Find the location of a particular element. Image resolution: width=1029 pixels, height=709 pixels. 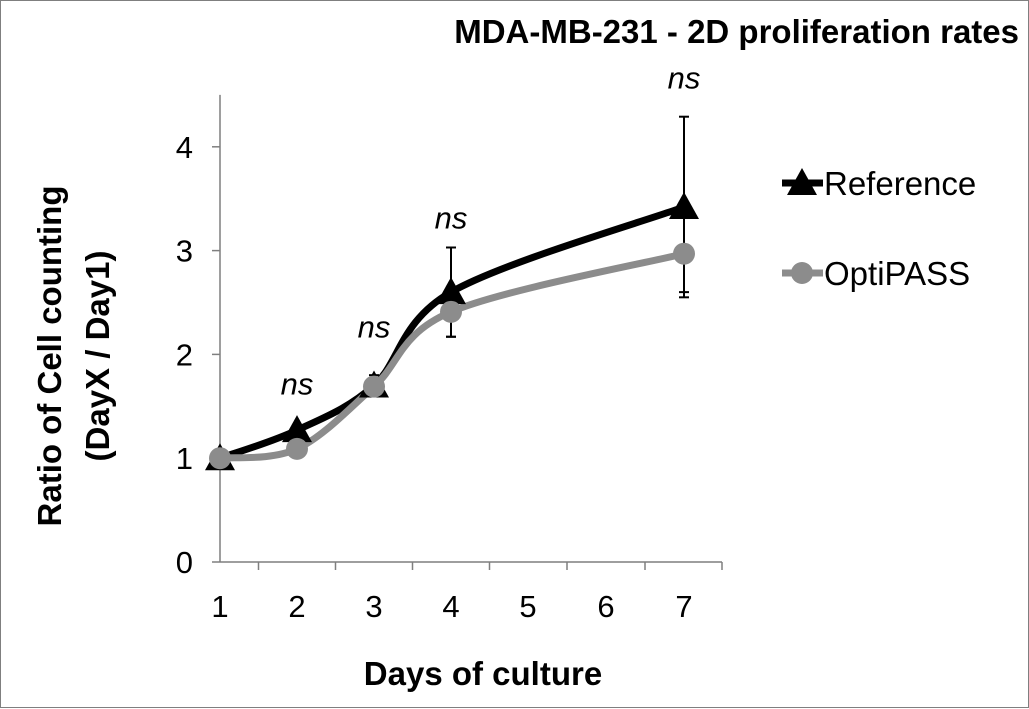

x-tick-label: 6 is located at coordinates (605, 606).